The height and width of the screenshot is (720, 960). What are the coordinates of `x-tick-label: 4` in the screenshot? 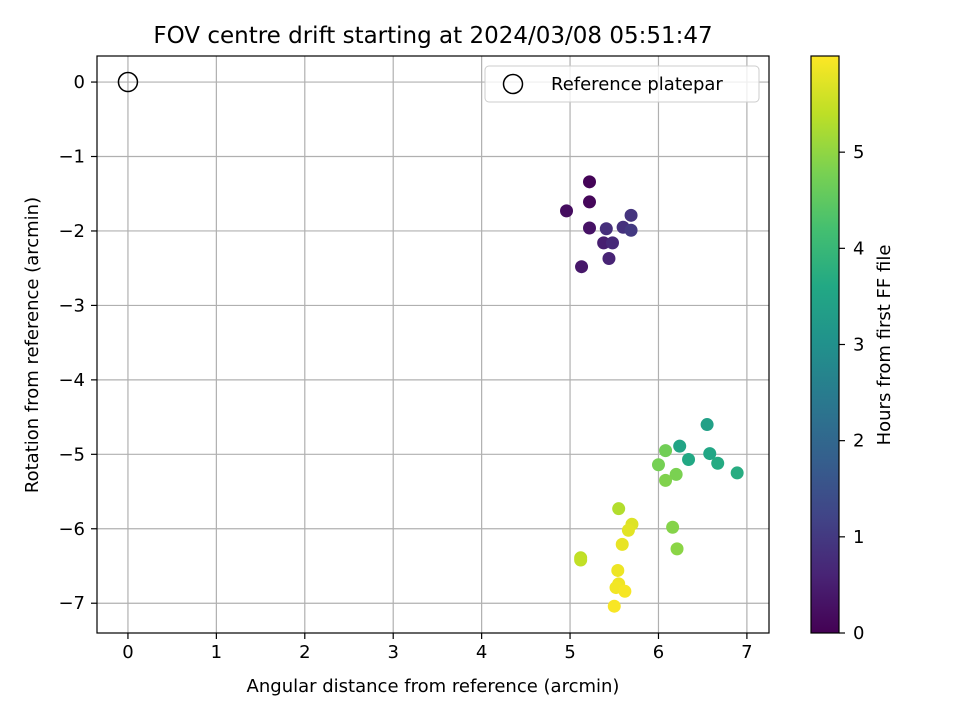 It's located at (481, 652).